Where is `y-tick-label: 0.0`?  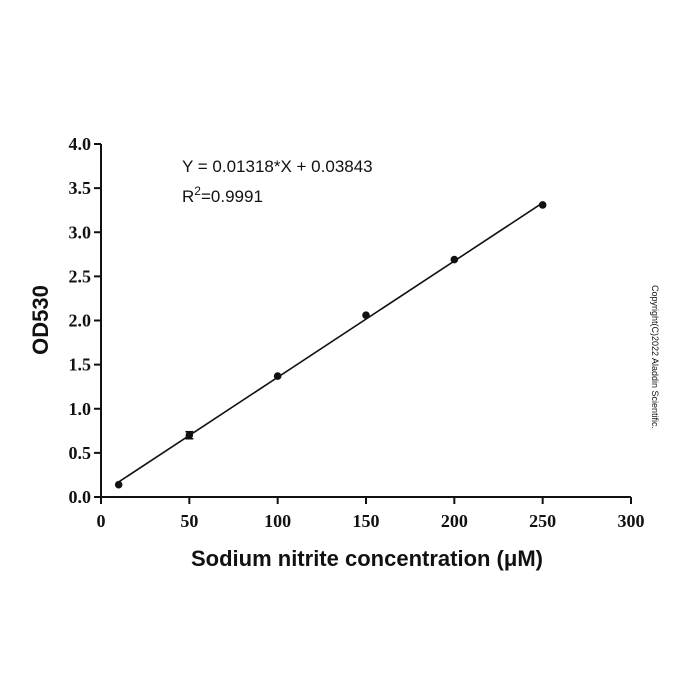 y-tick-label: 0.0 is located at coordinates (80, 497).